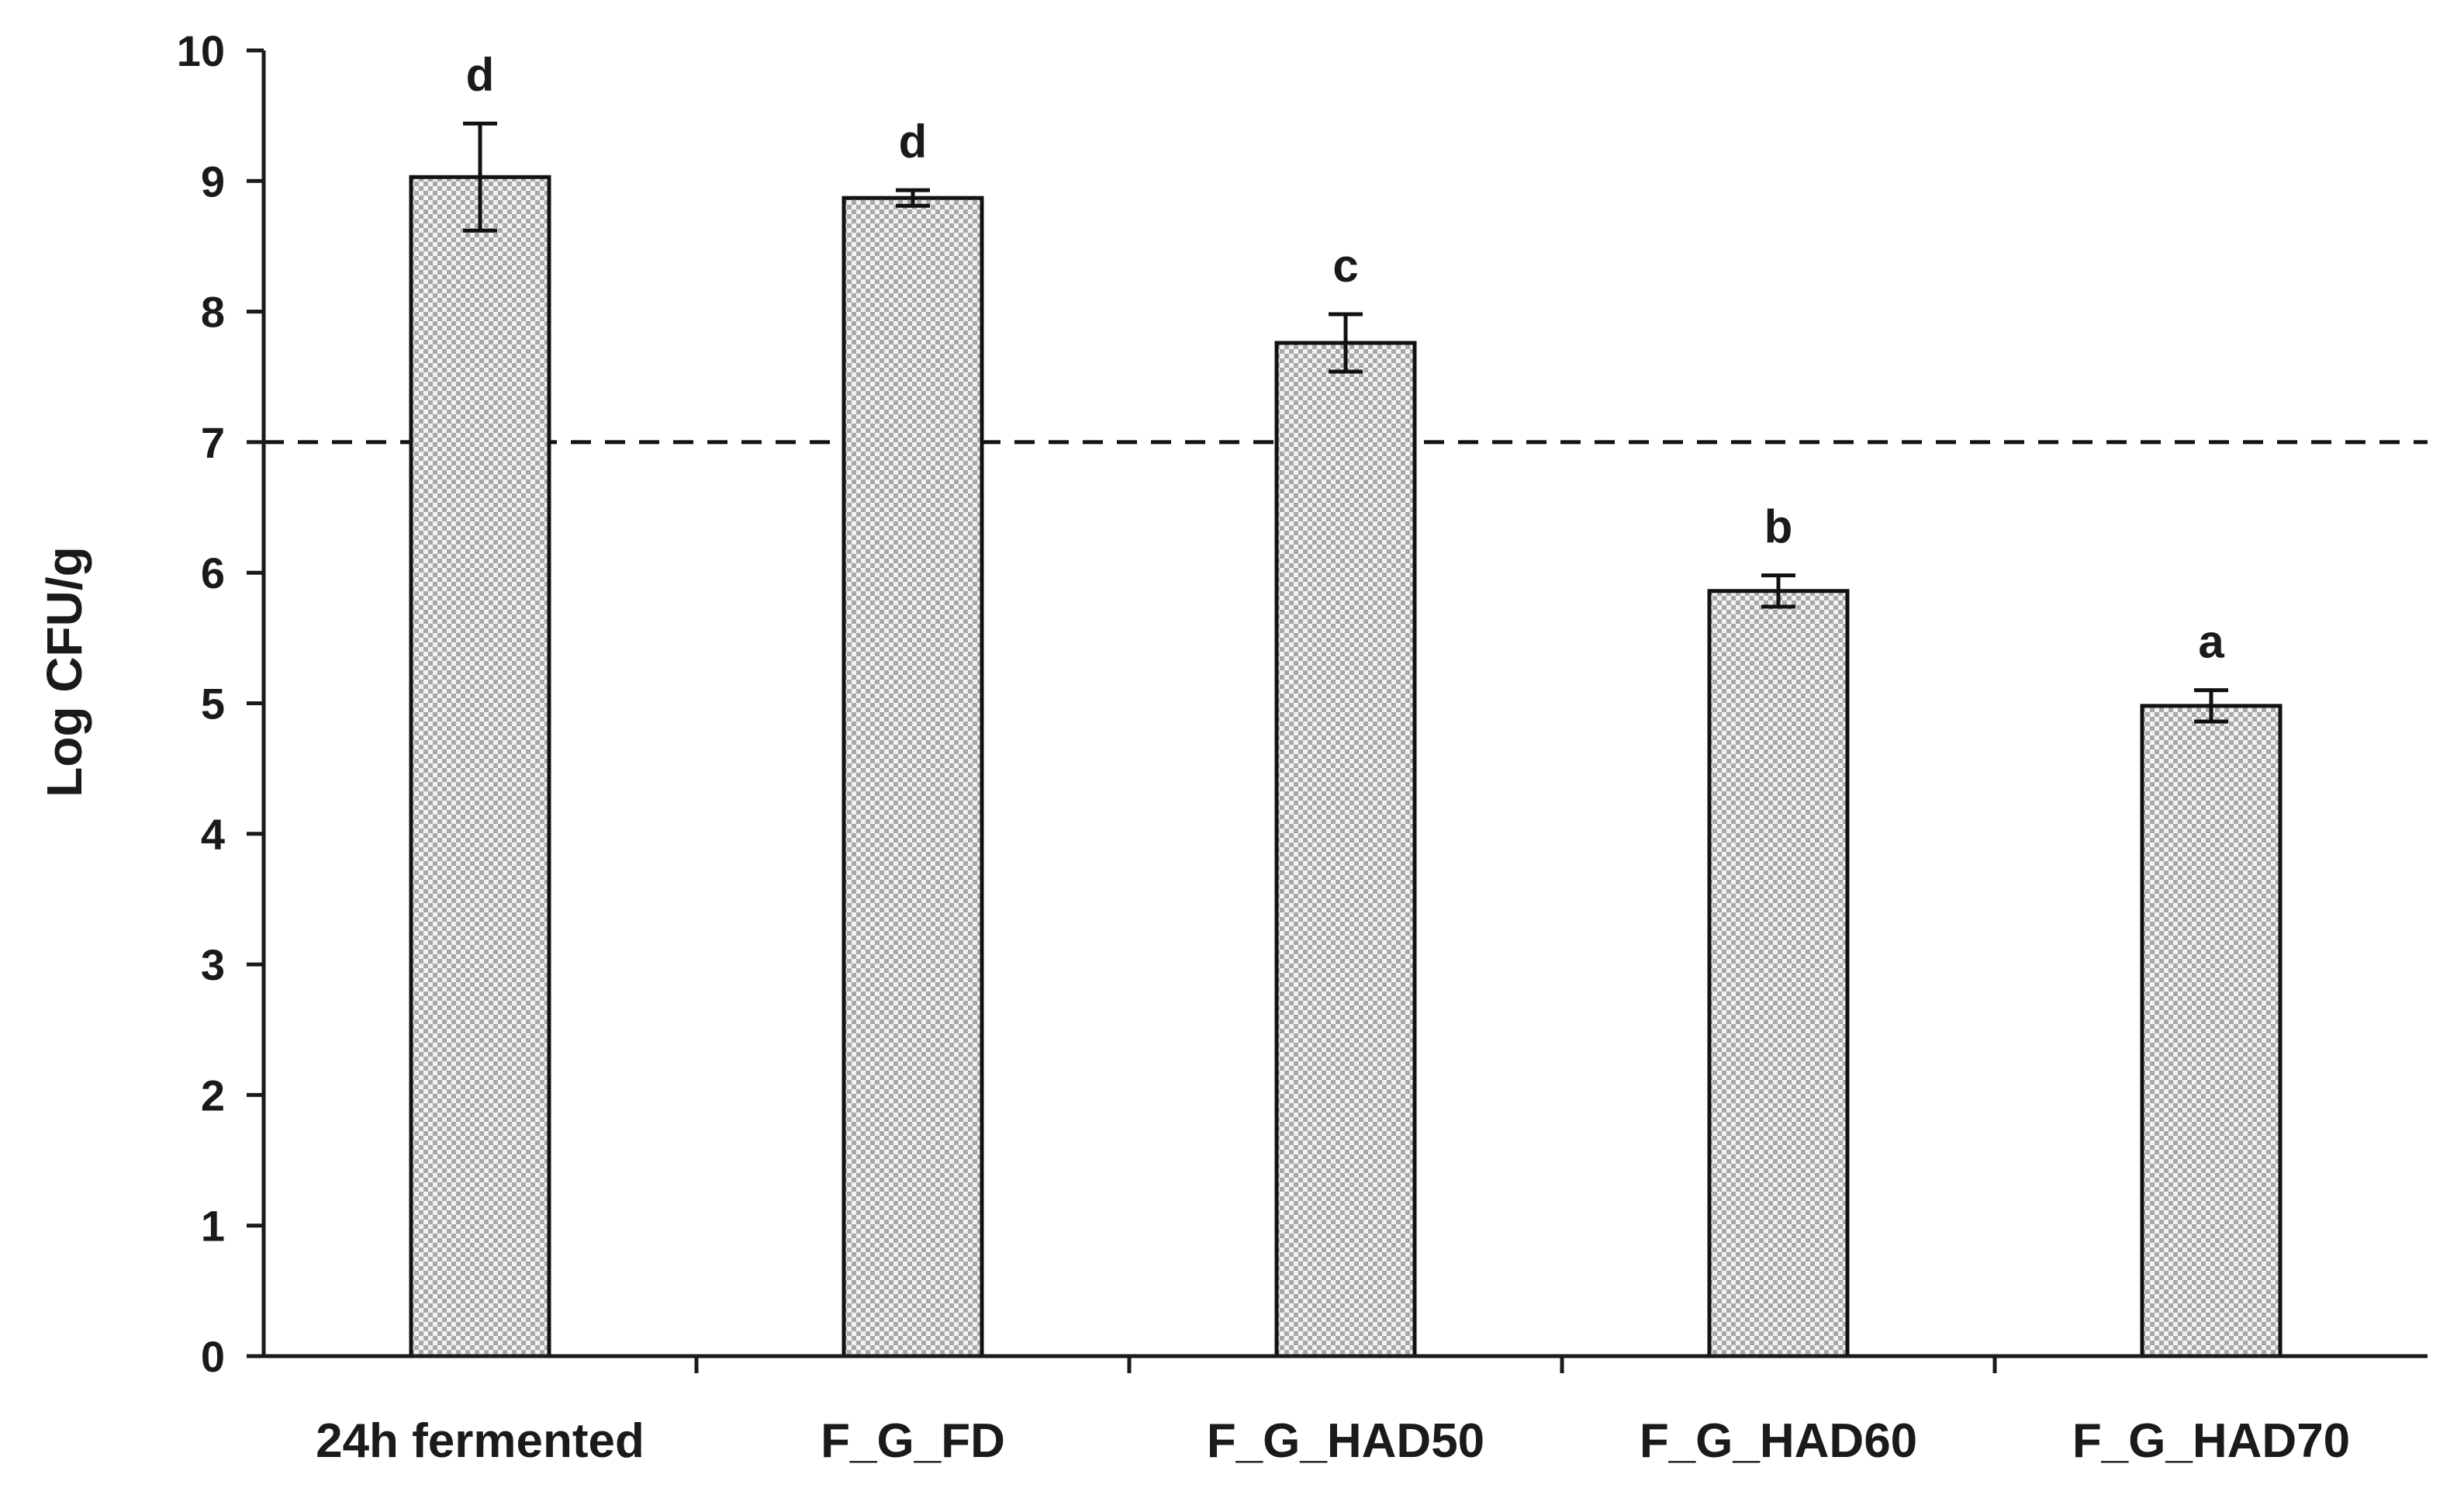  I want to click on y-tick-label: 8, so click(213, 312).